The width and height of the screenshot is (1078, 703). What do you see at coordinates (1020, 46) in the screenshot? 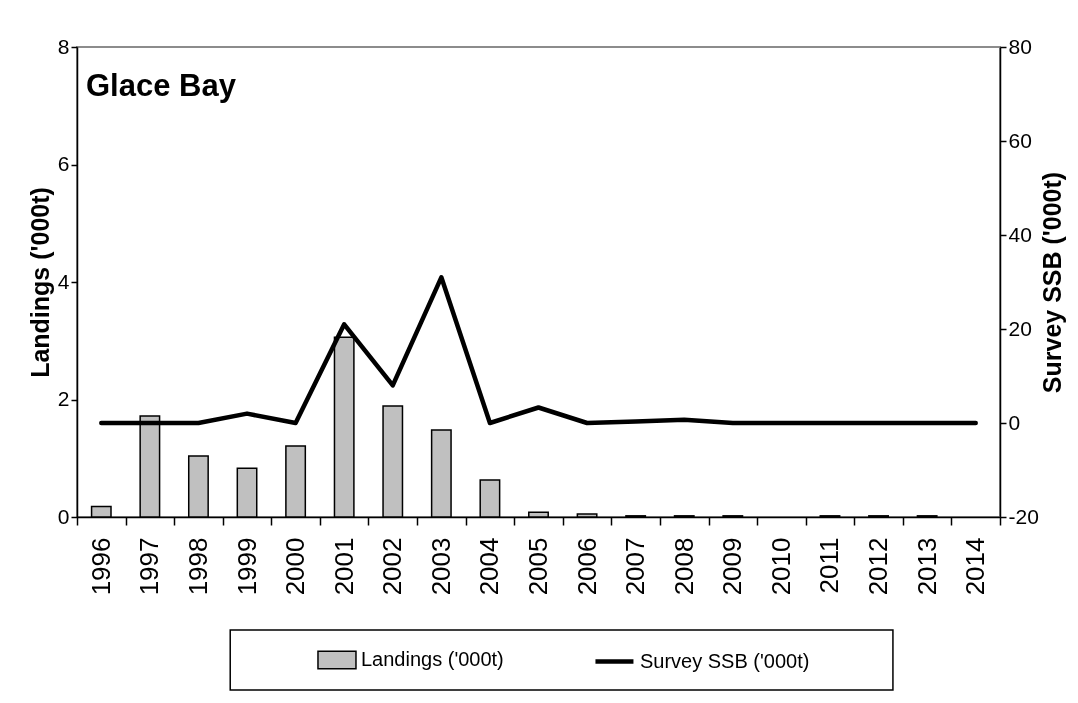
I see `y2-tick-label: 80` at bounding box center [1020, 46].